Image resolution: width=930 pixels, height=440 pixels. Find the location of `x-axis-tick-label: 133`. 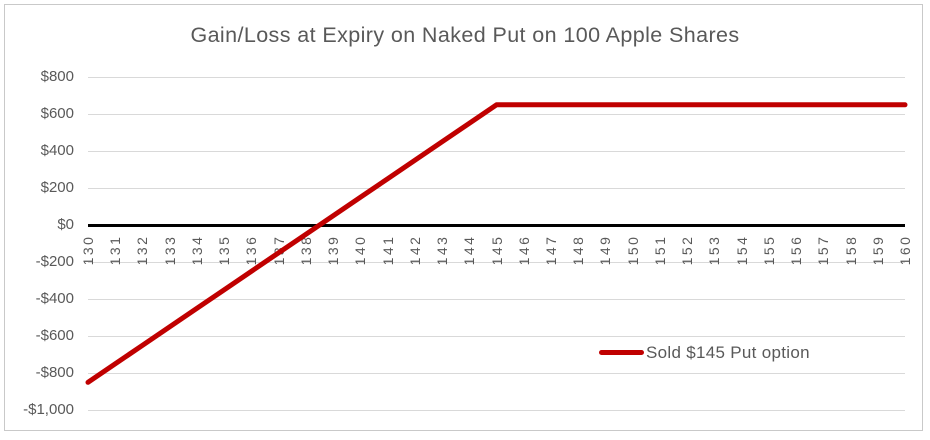

x-axis-tick-label: 133 is located at coordinates (169, 250).